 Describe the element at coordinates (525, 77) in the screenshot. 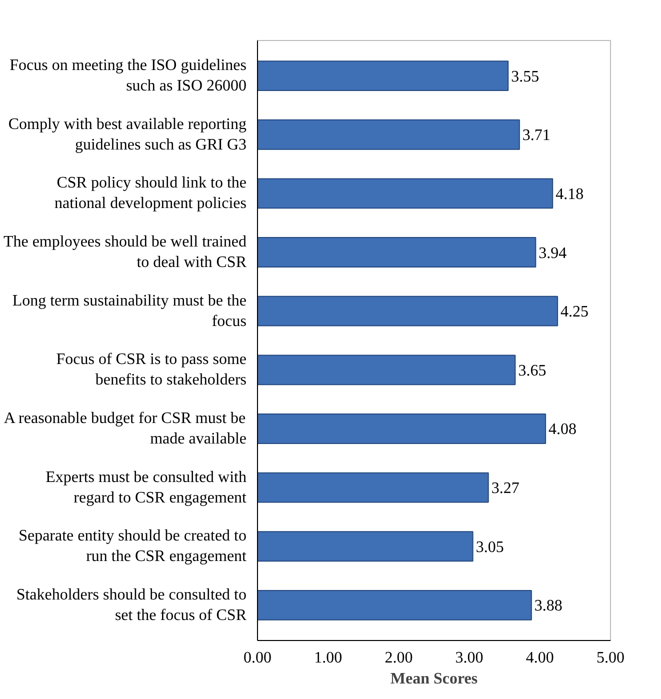

I see `data-label: 3.55` at that location.